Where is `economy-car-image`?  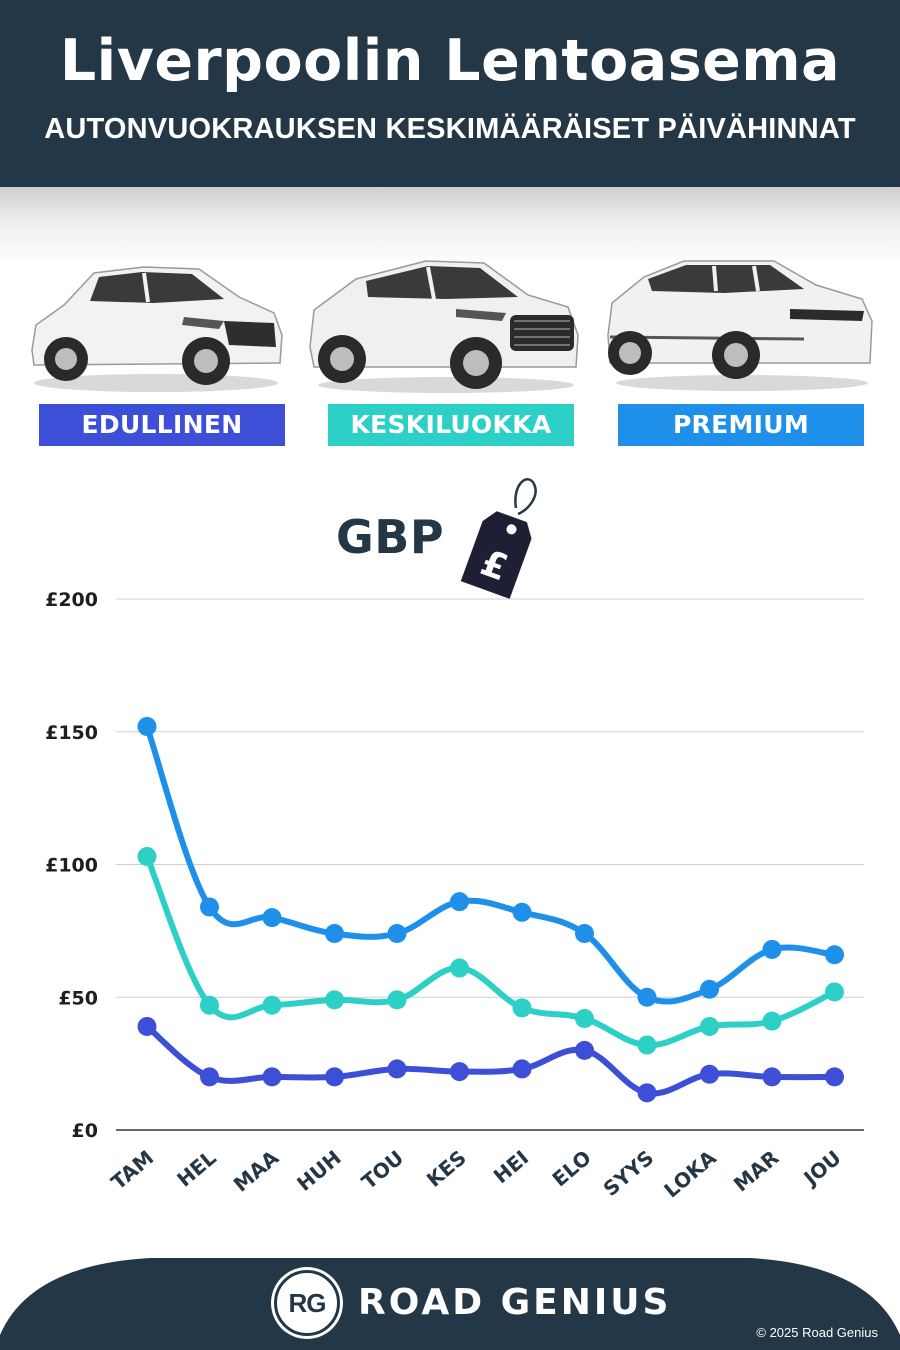 economy-car-image is located at coordinates (156, 325).